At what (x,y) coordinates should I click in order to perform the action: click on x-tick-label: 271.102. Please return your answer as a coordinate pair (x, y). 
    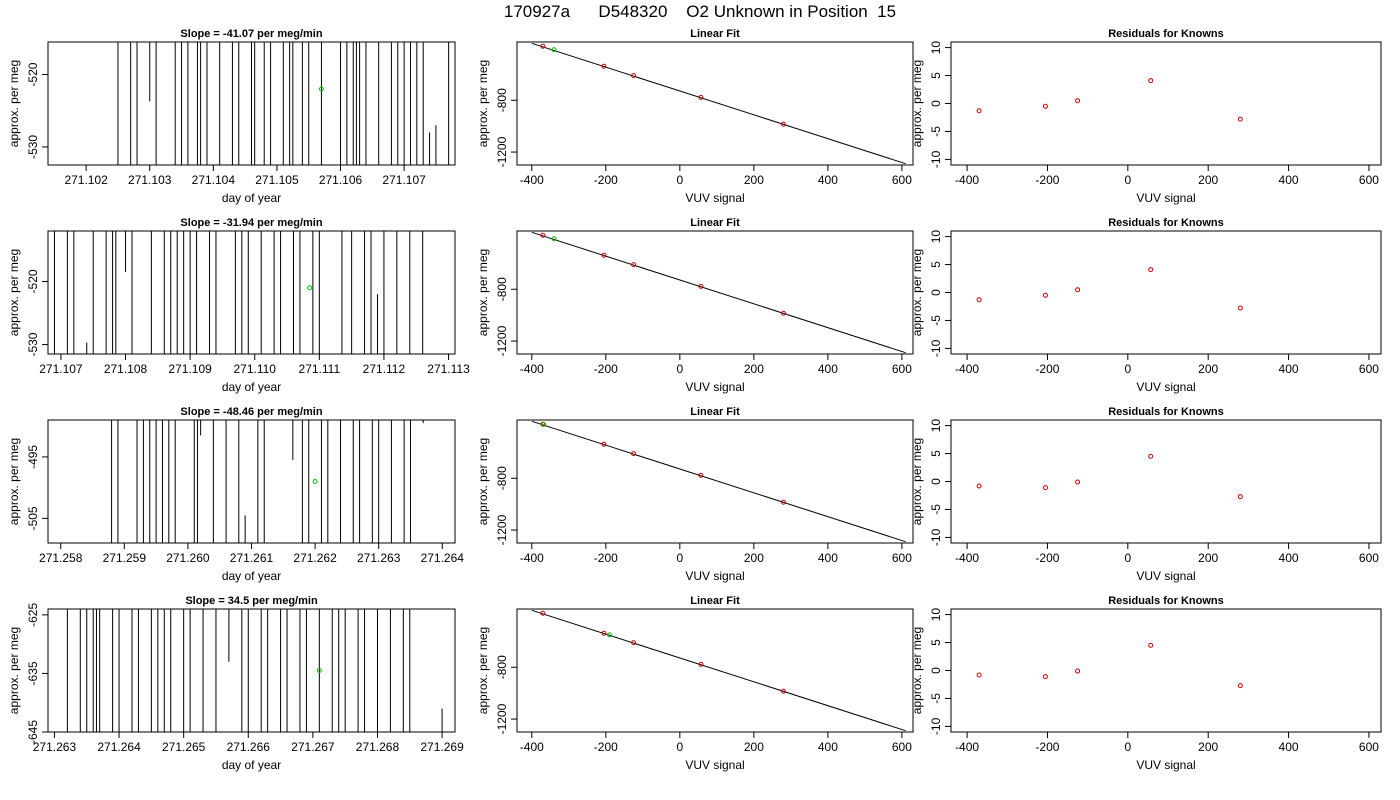
    Looking at the image, I should click on (86, 180).